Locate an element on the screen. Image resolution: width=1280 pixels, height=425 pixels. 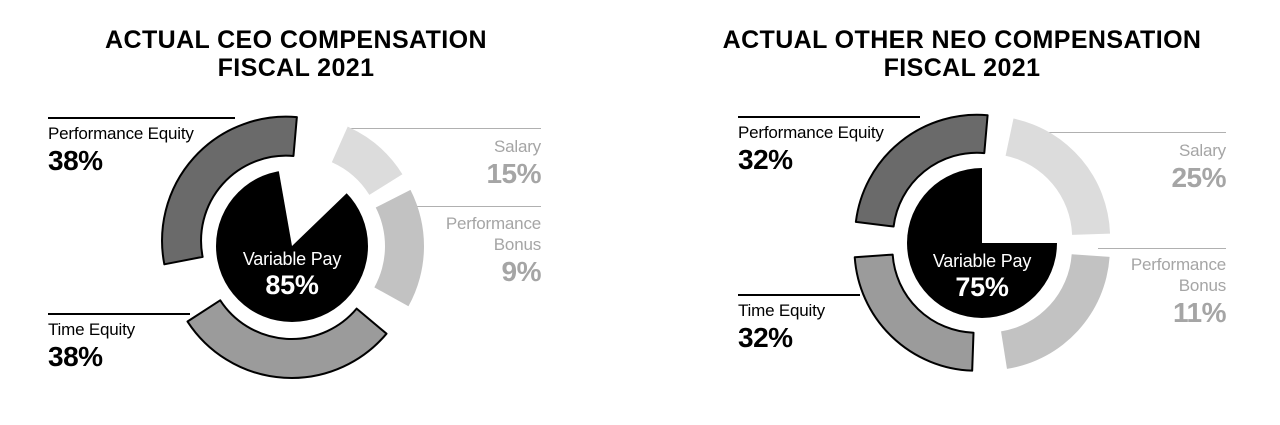
callout-salary: Salary 25% is located at coordinates (1198, 166).